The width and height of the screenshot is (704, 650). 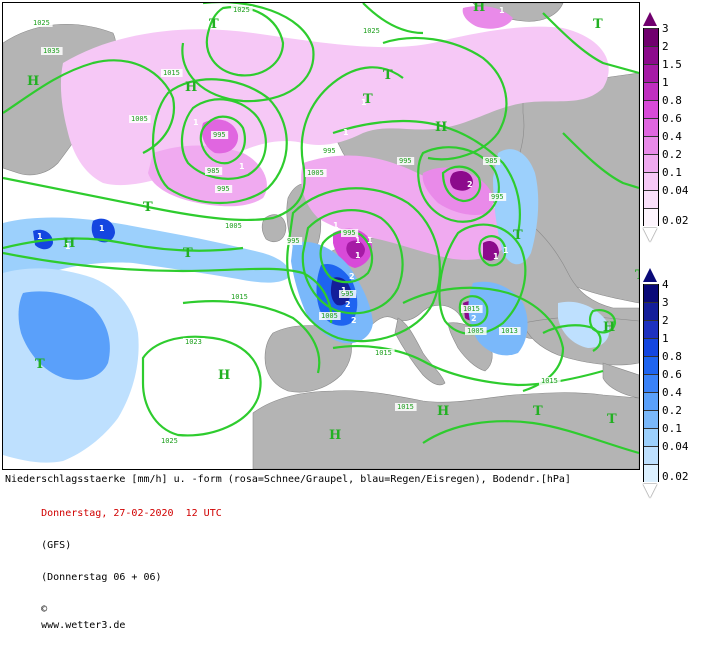 What do you see at coordinates (665, 82) in the screenshot?
I see `snow-level-label: 1` at bounding box center [665, 82].